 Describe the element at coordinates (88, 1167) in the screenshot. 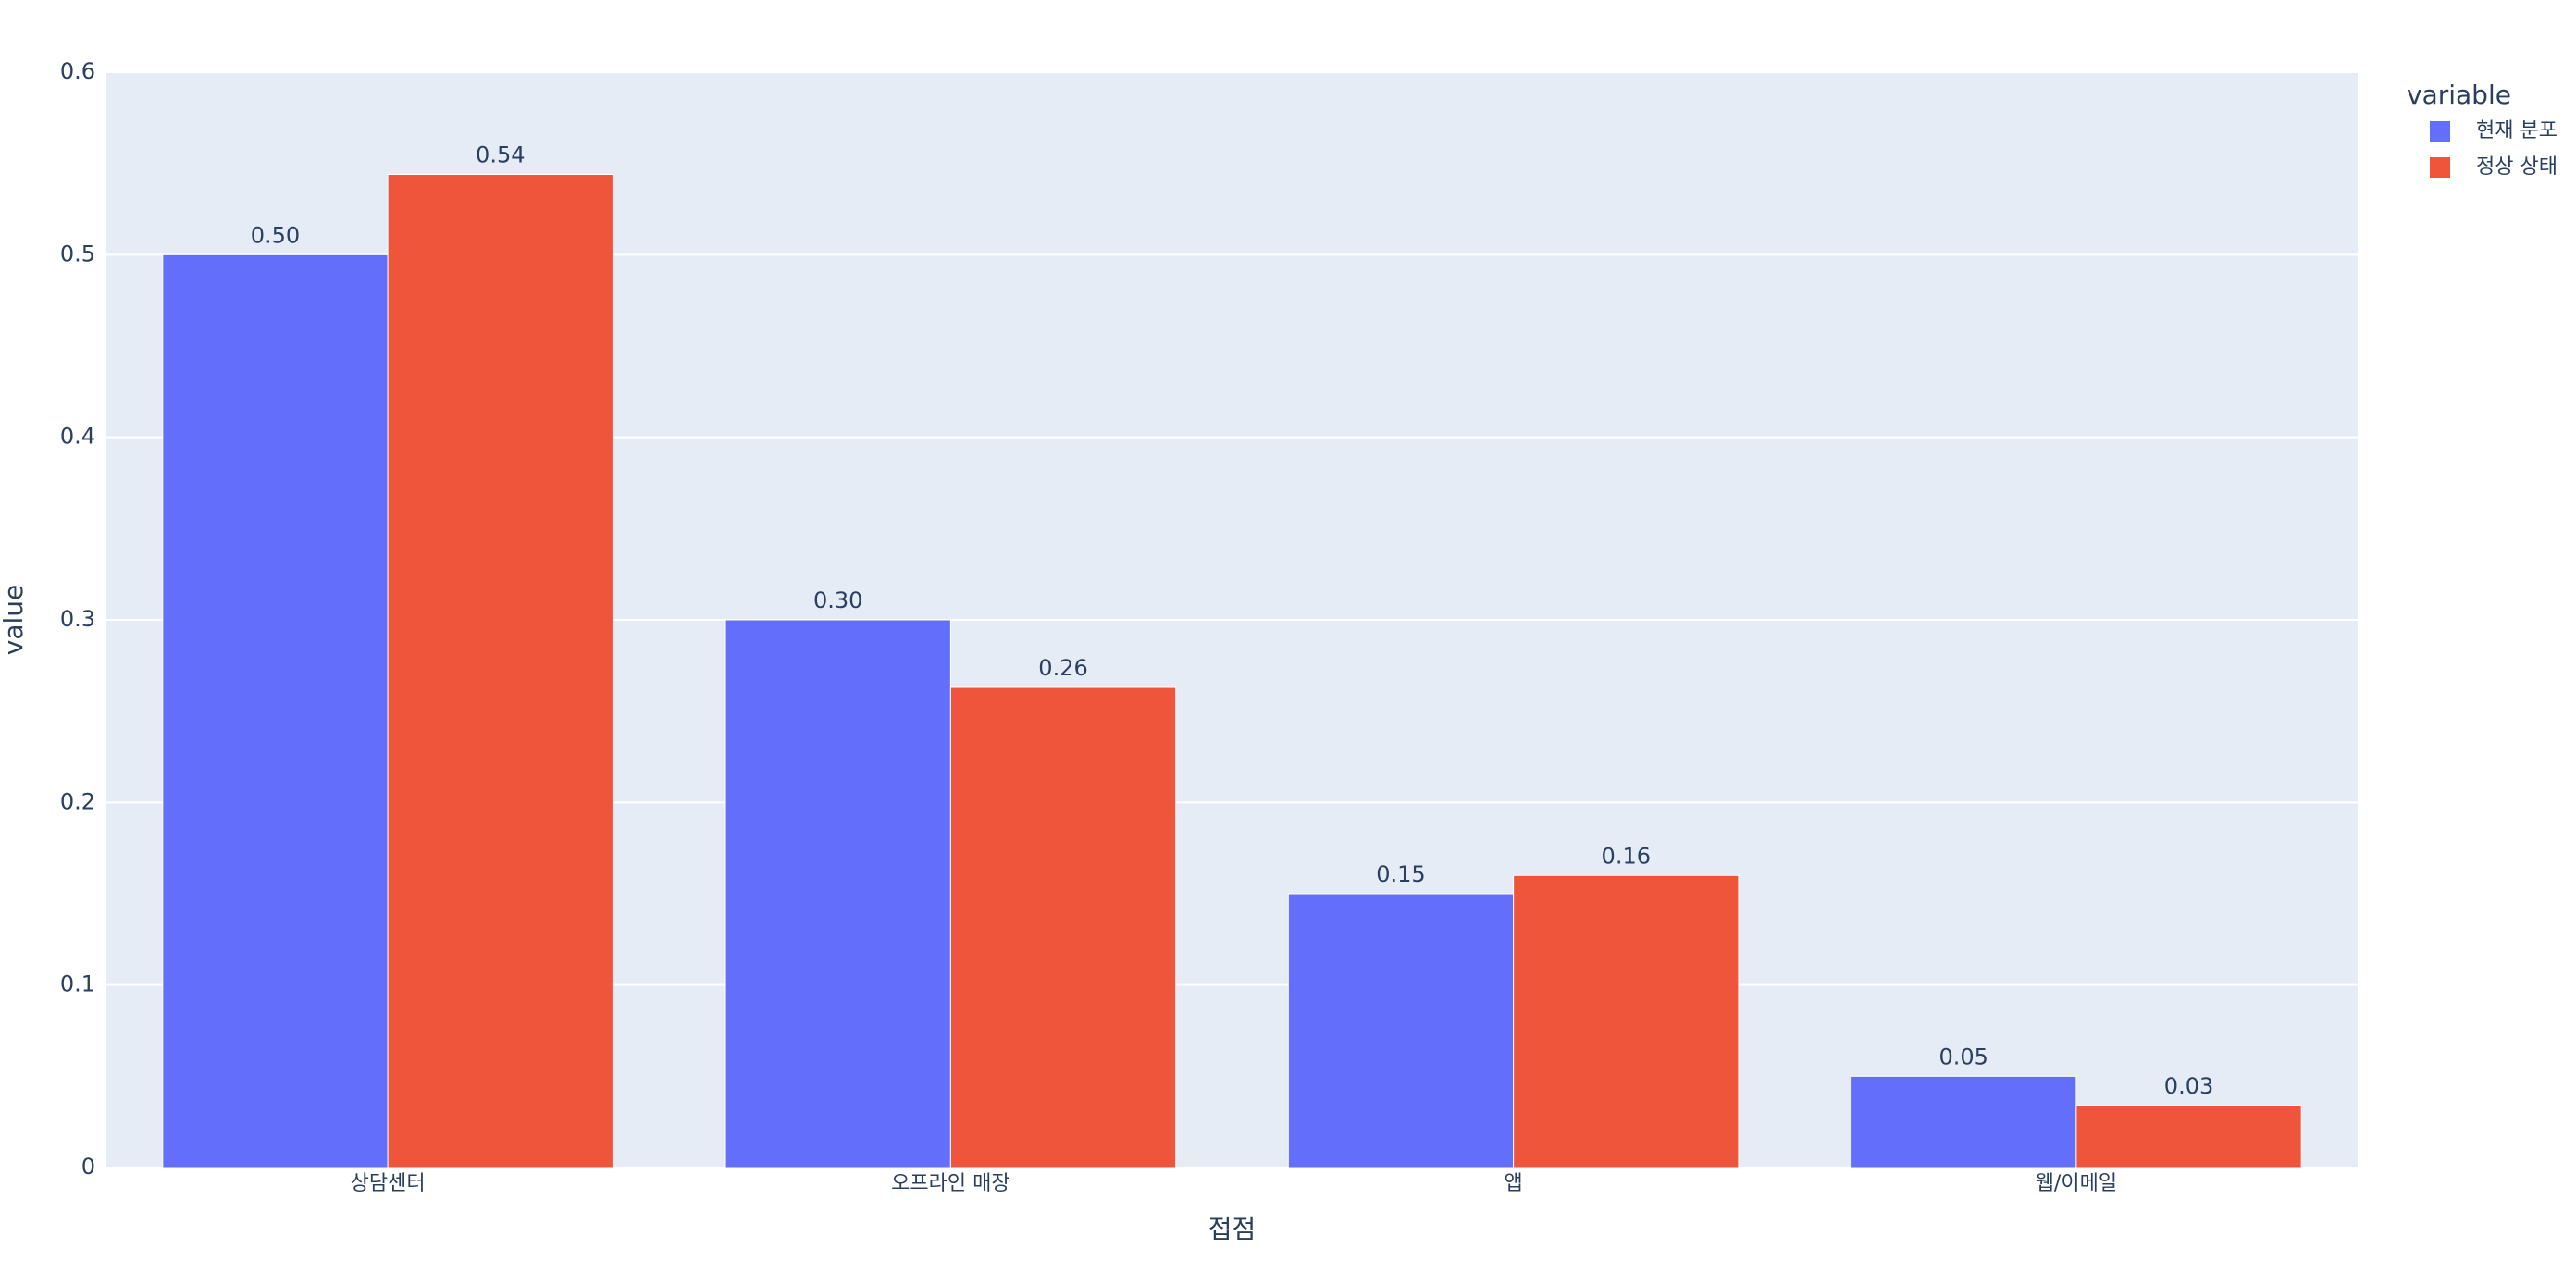

I see `y-tick-label: 0` at that location.